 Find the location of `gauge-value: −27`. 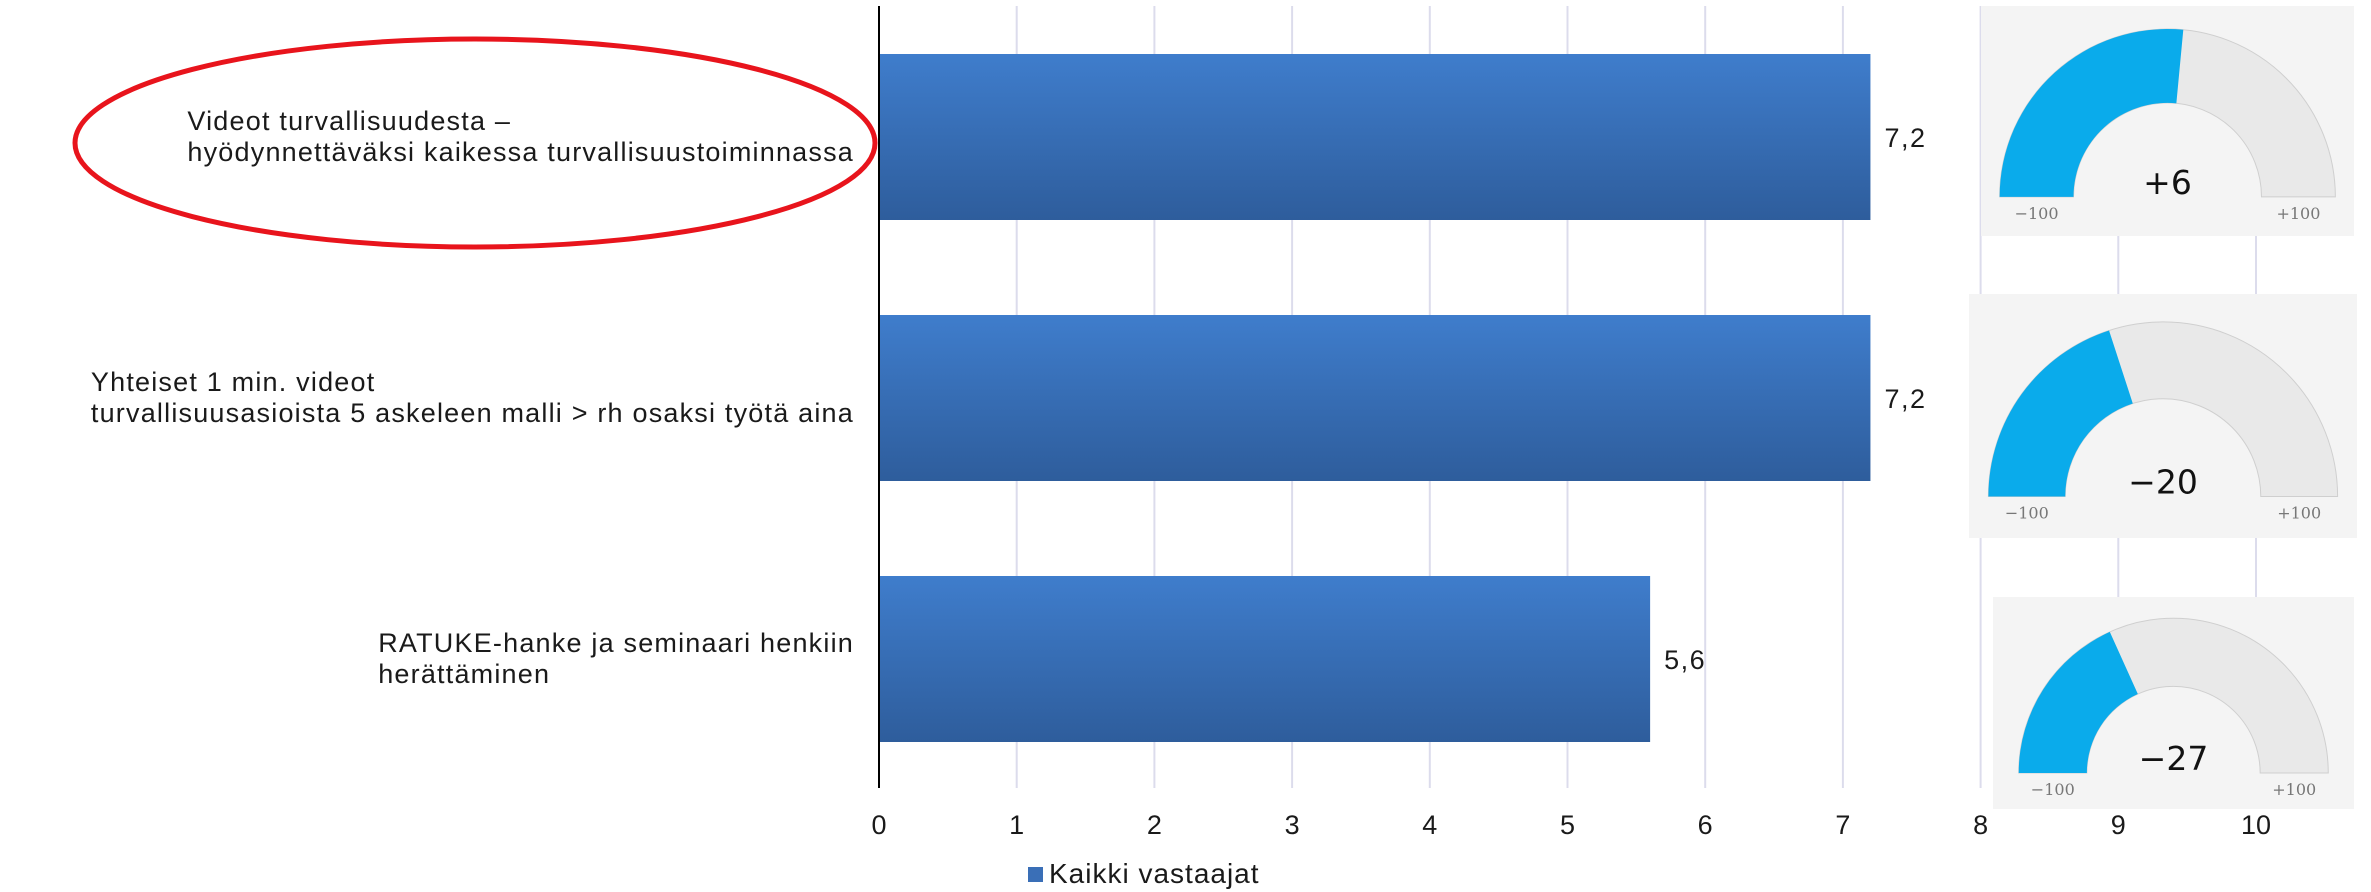

gauge-value: −27 is located at coordinates (2174, 758).